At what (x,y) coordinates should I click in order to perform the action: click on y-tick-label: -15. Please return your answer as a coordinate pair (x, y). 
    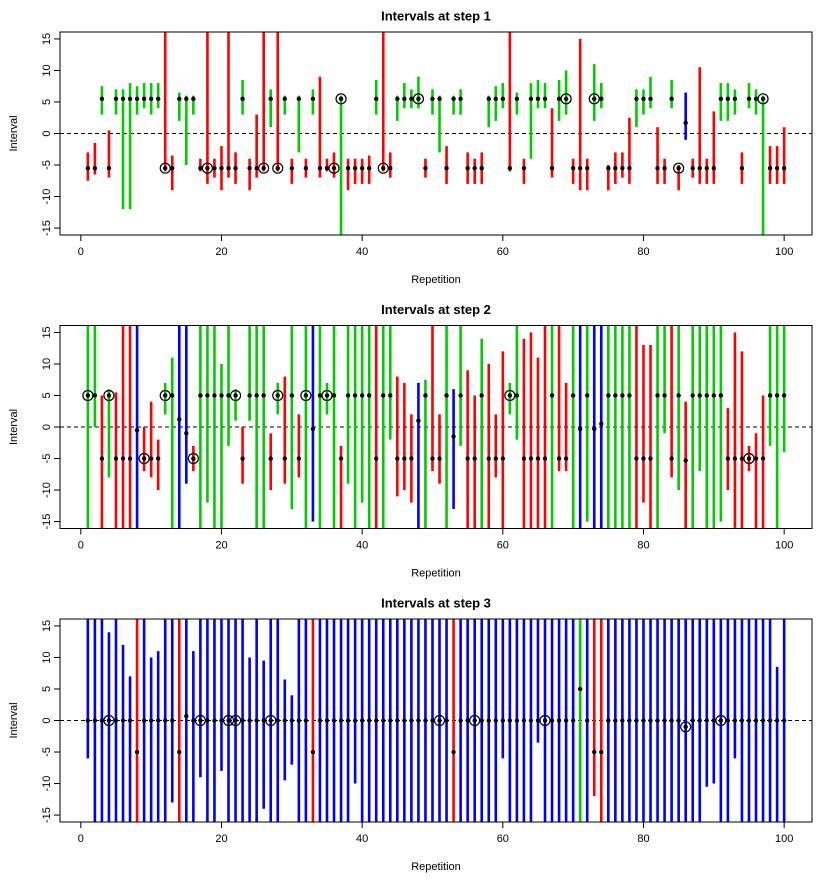
    Looking at the image, I should click on (47, 522).